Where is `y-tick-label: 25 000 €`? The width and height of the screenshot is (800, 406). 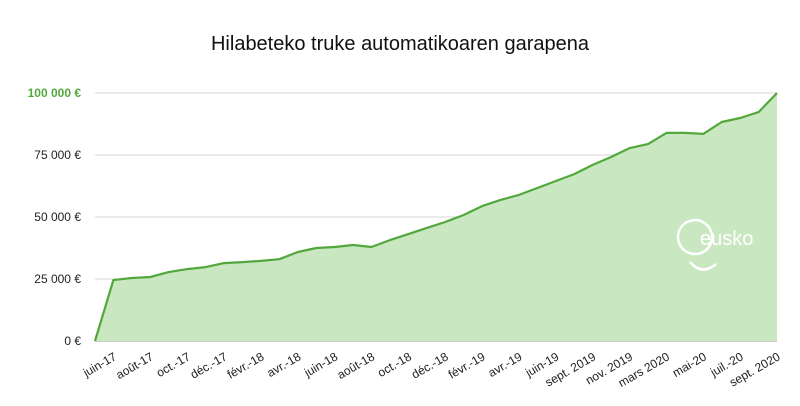 y-tick-label: 25 000 € is located at coordinates (57, 279).